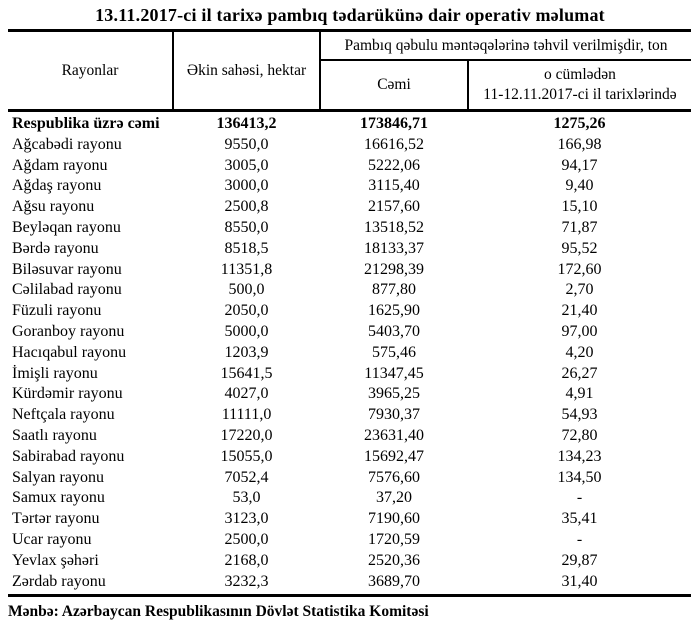  What do you see at coordinates (246, 352) in the screenshot?
I see `cell-sown-area: 1203,9` at bounding box center [246, 352].